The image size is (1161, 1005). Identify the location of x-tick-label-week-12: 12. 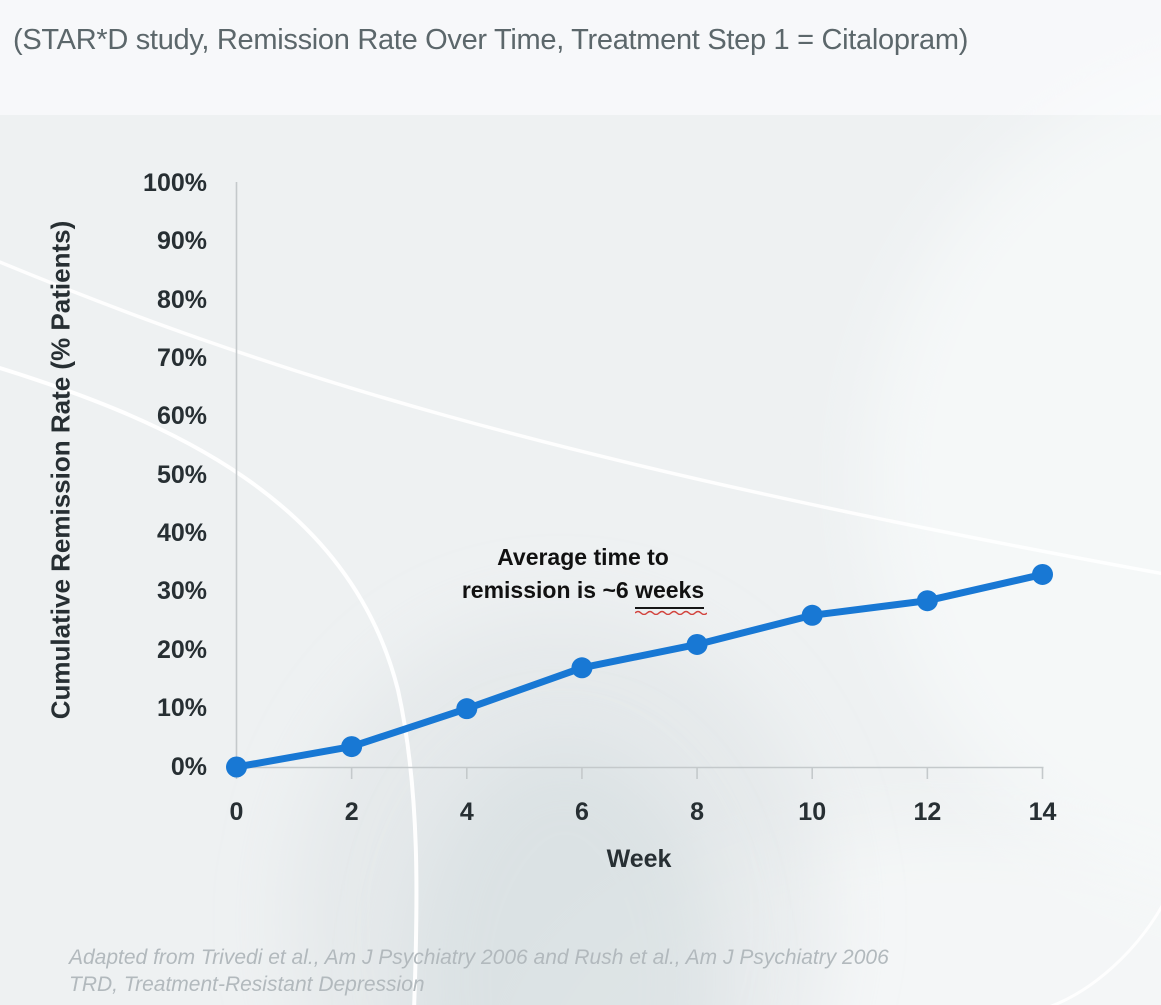
(927, 812).